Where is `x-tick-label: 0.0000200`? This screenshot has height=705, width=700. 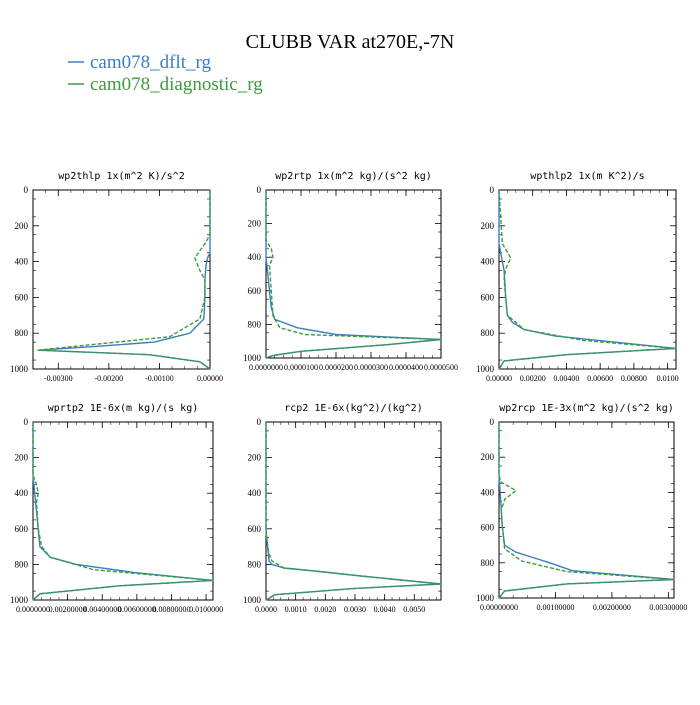
x-tick-label: 0.0000200 is located at coordinates (336, 367).